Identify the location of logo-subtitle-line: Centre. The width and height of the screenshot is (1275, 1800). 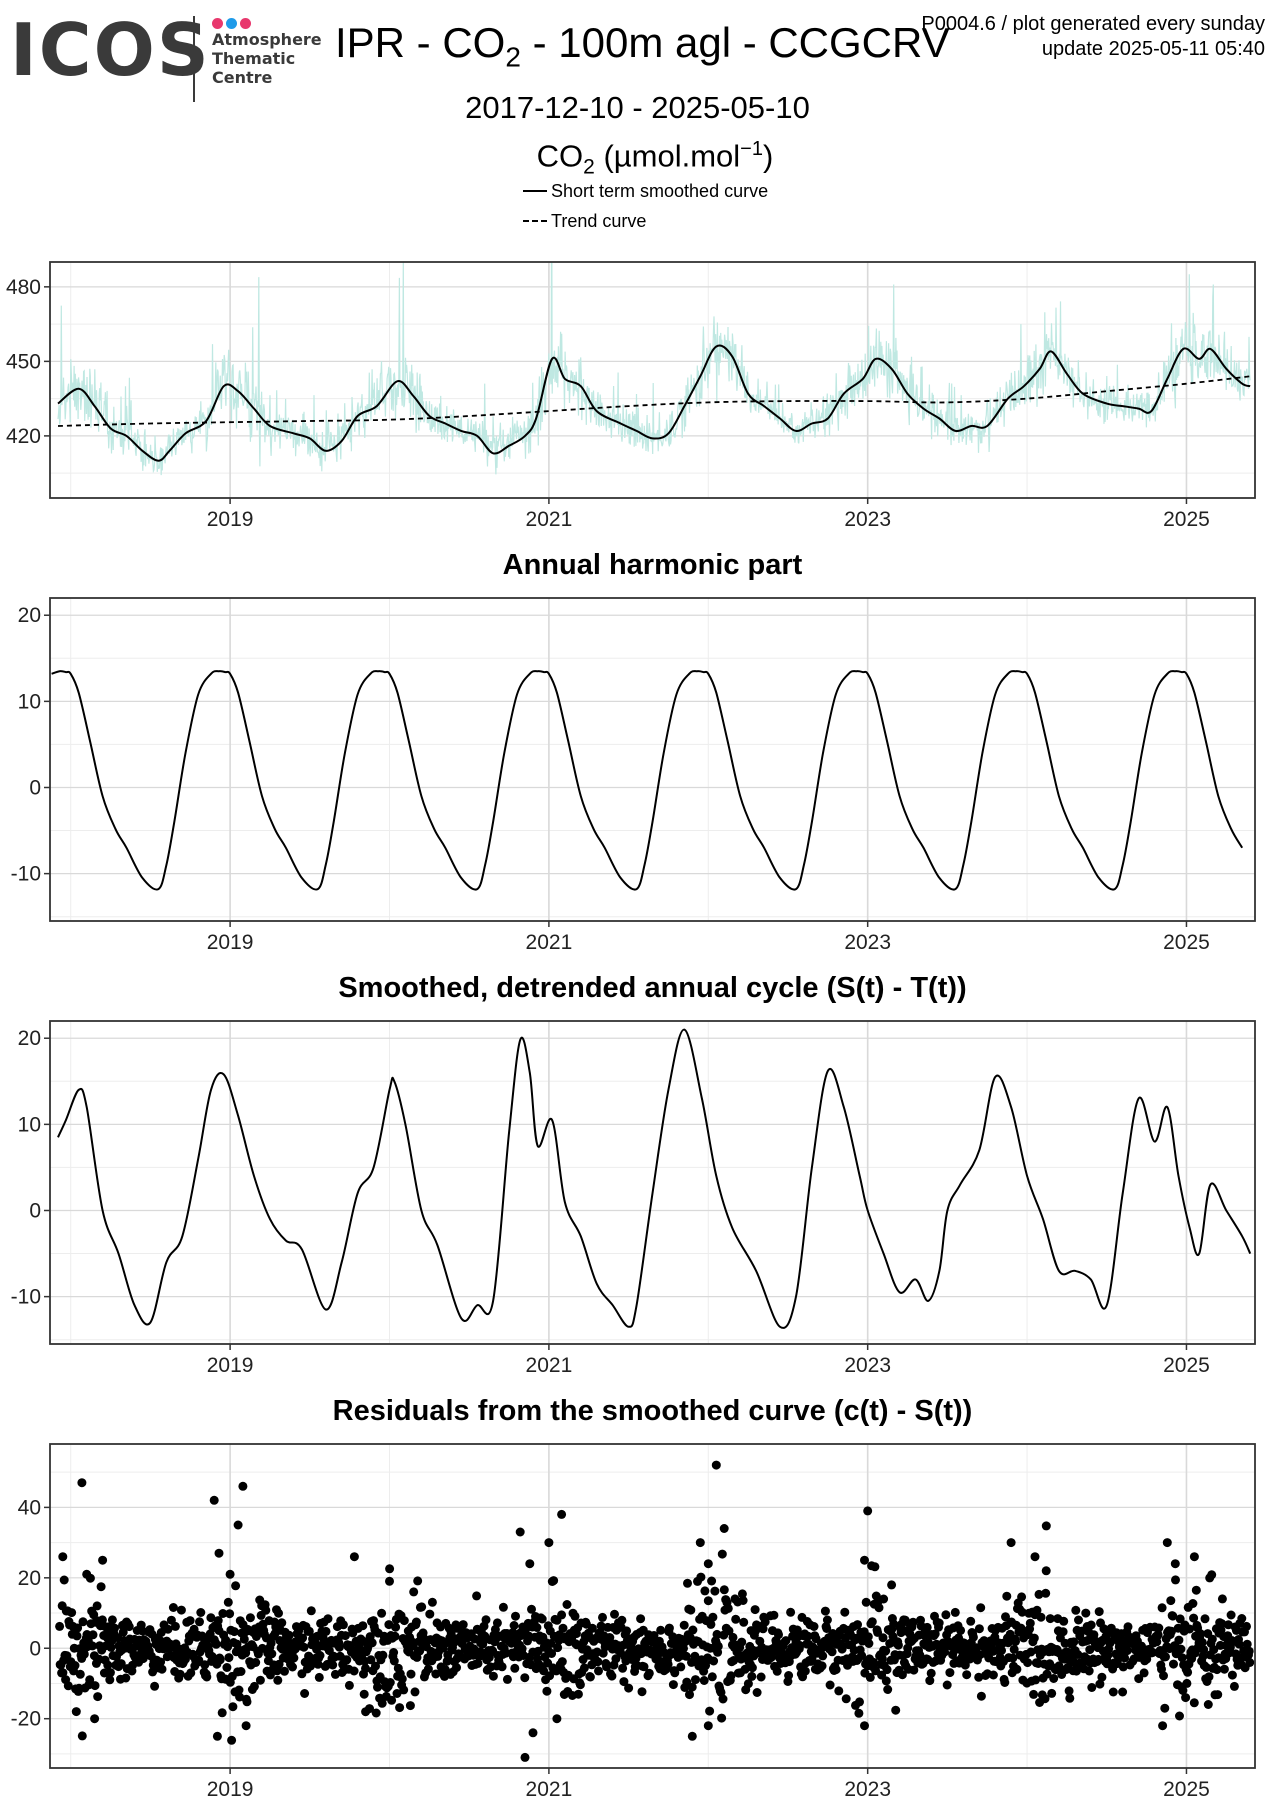
(242, 77).